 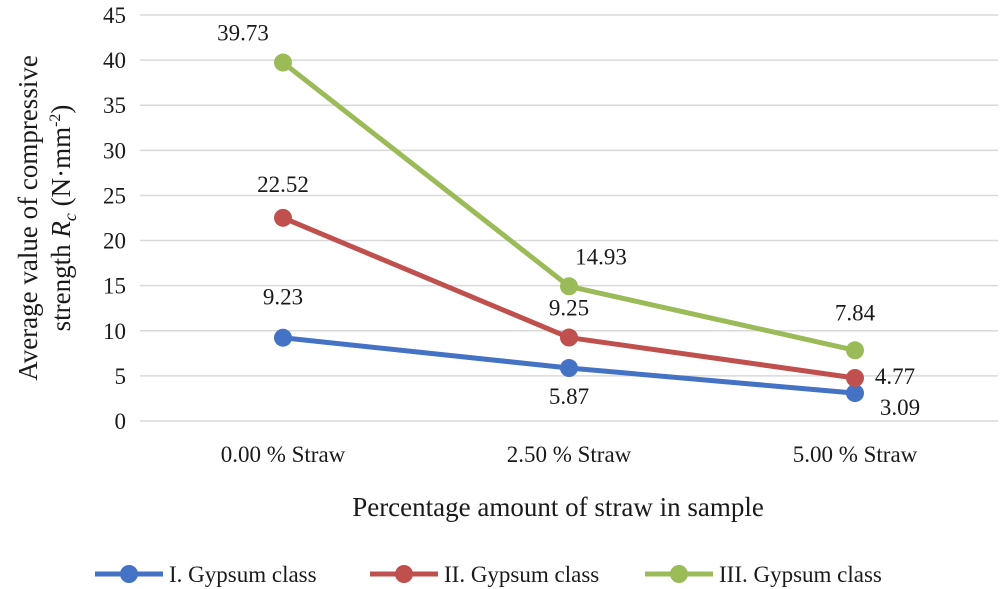 What do you see at coordinates (61, 109) in the screenshot?
I see `y-axis-title-unit-close: )` at bounding box center [61, 109].